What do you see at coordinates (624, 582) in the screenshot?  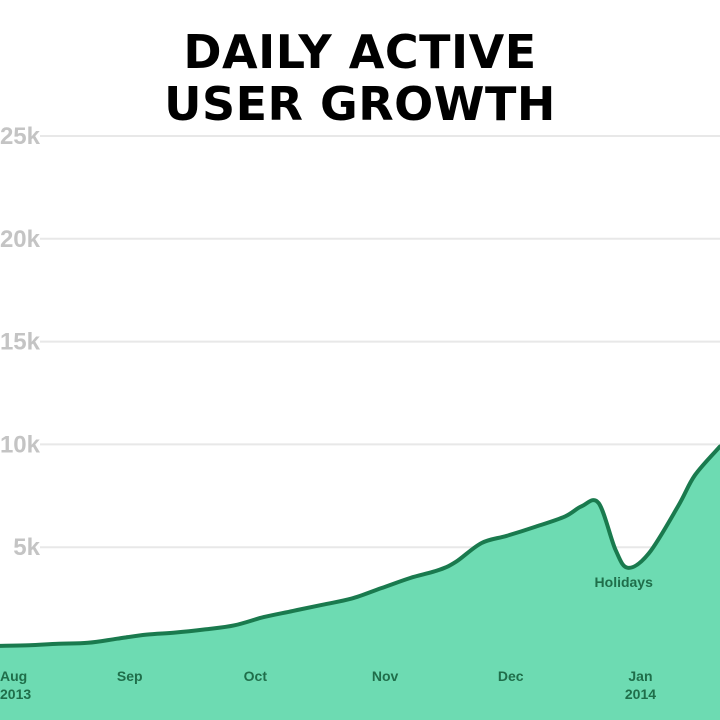 I see `annotation-0: Holidays` at bounding box center [624, 582].